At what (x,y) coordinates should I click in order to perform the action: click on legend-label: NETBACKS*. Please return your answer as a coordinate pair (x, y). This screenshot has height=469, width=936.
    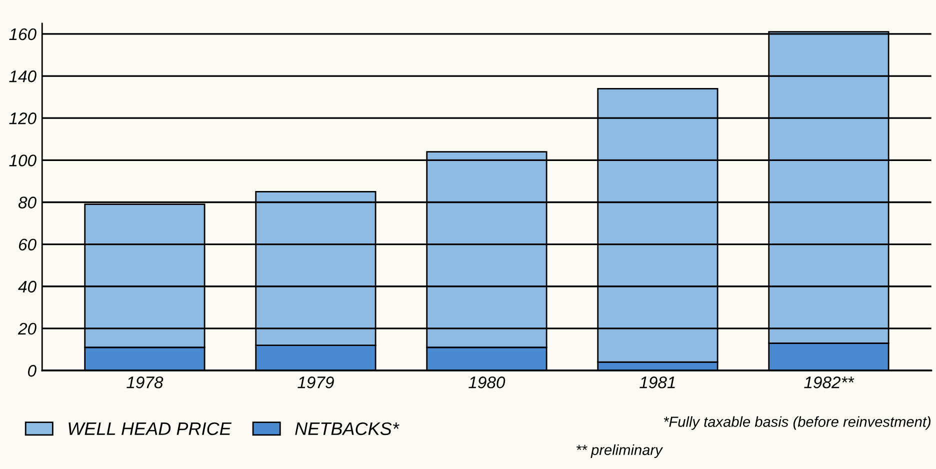
    Looking at the image, I should click on (347, 429).